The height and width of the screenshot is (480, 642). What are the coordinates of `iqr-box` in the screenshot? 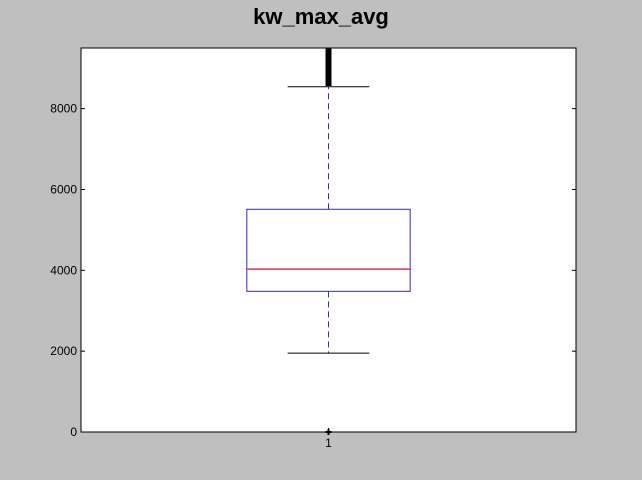 It's located at (328, 250).